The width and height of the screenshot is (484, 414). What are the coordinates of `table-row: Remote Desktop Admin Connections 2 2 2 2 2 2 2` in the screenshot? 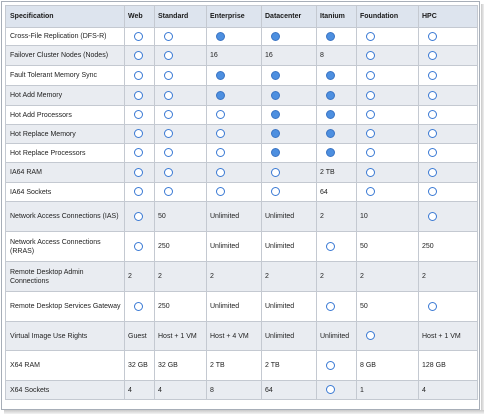 It's located at (241, 276).